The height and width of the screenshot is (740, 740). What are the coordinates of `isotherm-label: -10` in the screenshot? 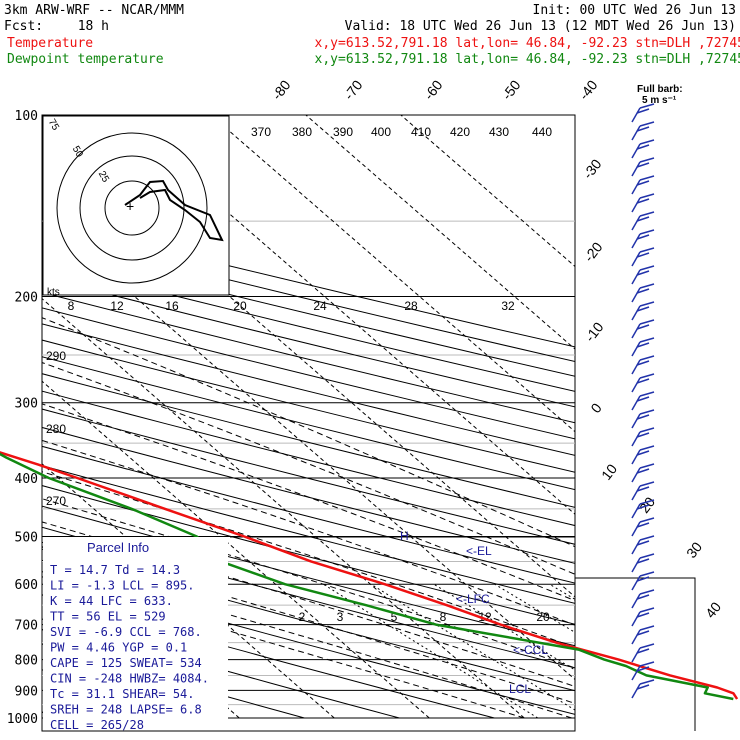 It's located at (594, 332).